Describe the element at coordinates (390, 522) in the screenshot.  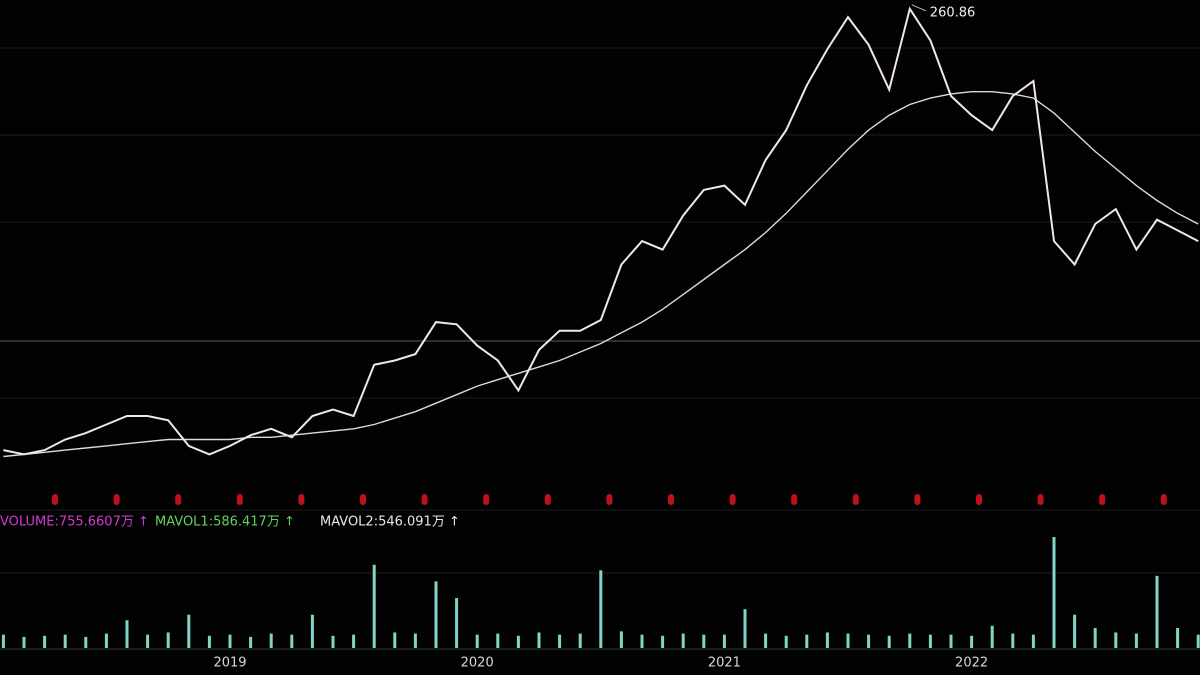
I see `indicator-label: MAVOL2:546.091万 ↑` at that location.